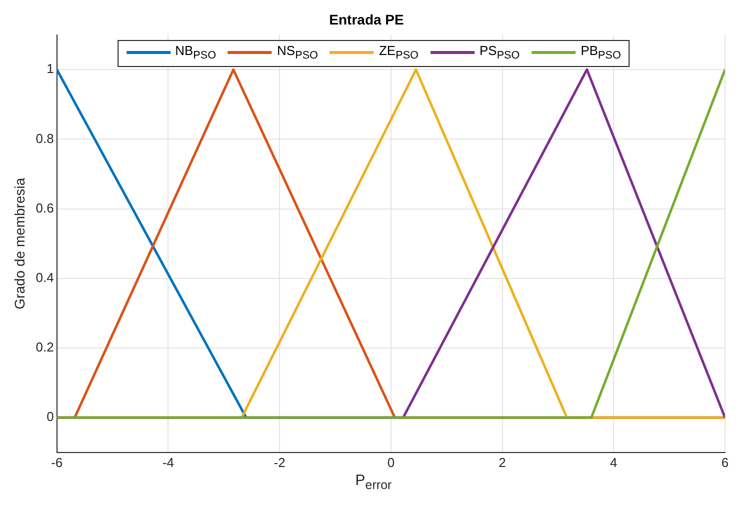 The height and width of the screenshot is (510, 747). I want to click on y-tick-label: 0.4, so click(45, 277).